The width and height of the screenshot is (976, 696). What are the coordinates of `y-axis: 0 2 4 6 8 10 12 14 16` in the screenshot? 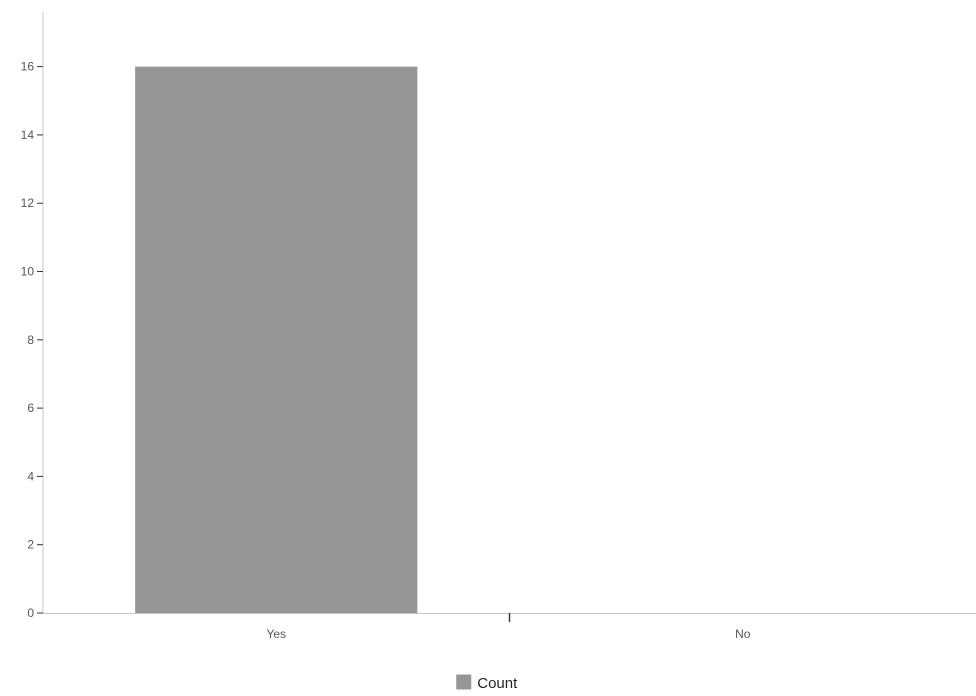 It's located at (32, 316).